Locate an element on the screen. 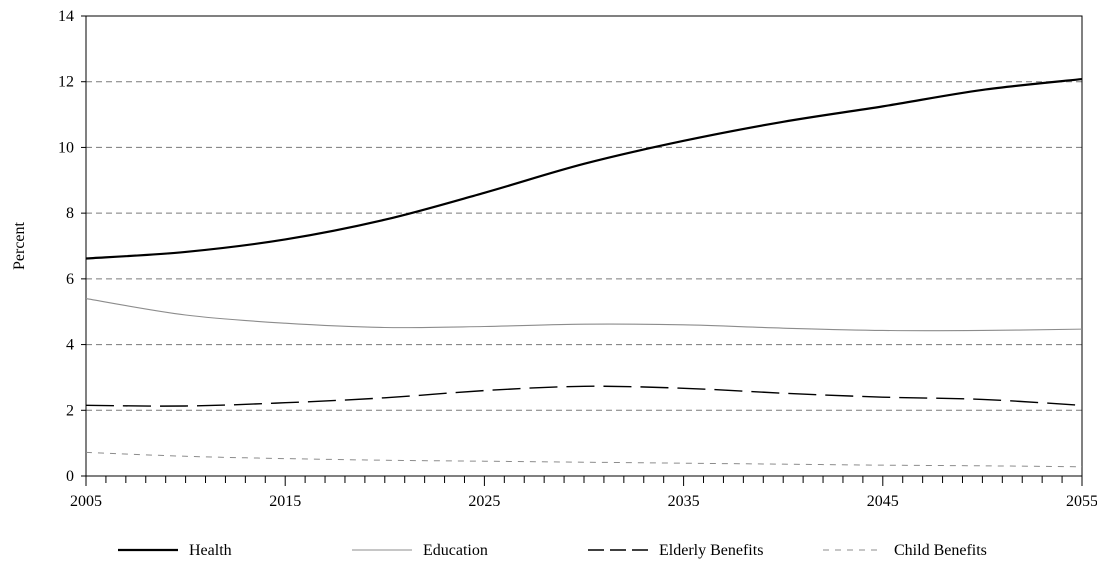  y-axis-title: Percent is located at coordinates (19, 245).